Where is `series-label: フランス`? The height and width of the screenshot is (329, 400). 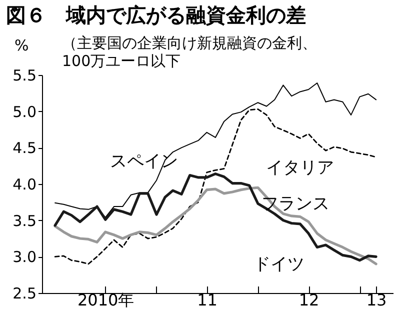 series-label: フランス is located at coordinates (296, 204).